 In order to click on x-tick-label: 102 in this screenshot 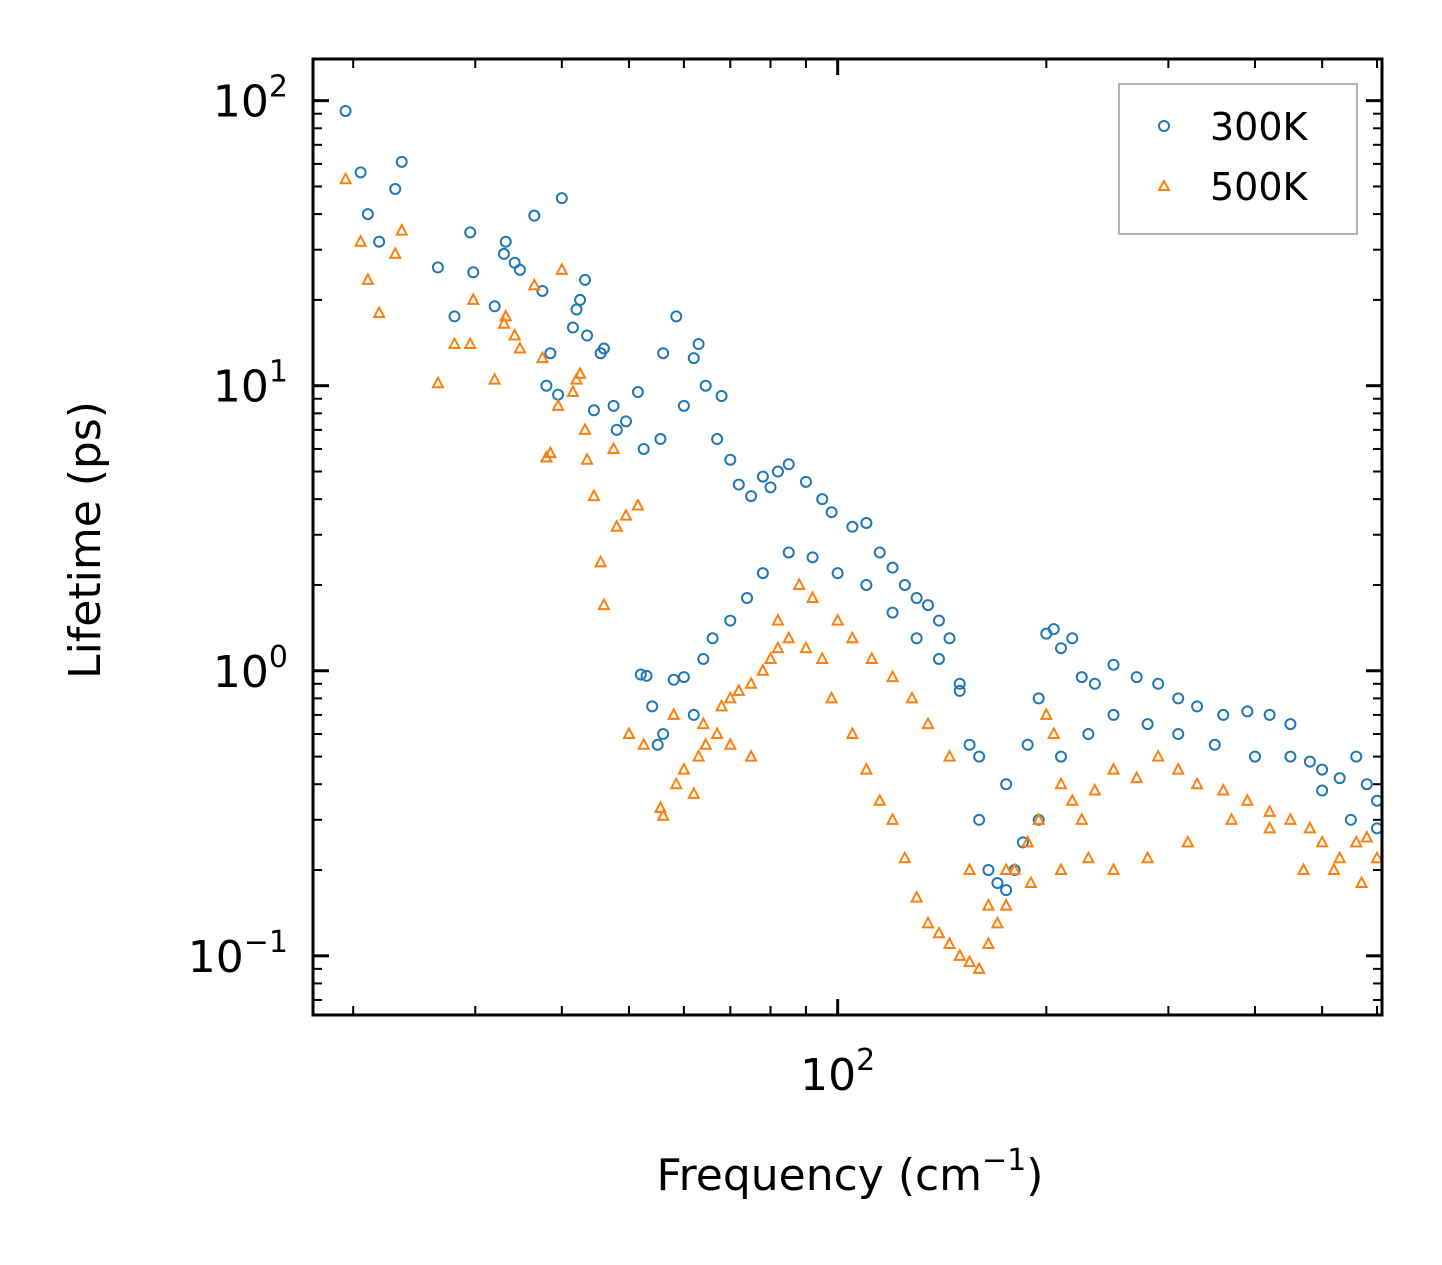, I will do `click(837, 1072)`.